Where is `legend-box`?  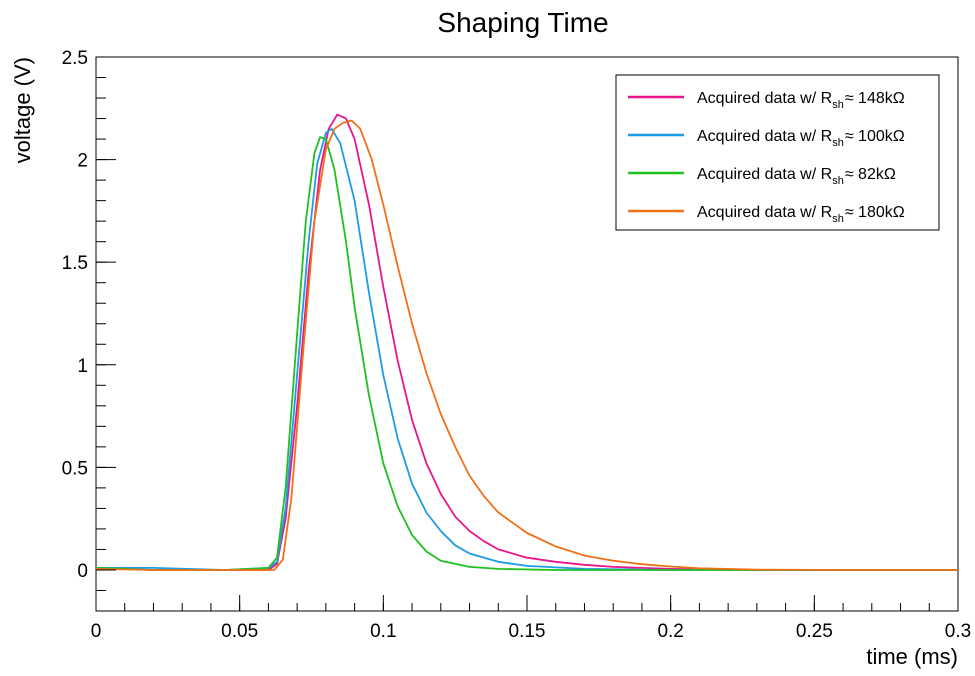
legend-box is located at coordinates (777, 152).